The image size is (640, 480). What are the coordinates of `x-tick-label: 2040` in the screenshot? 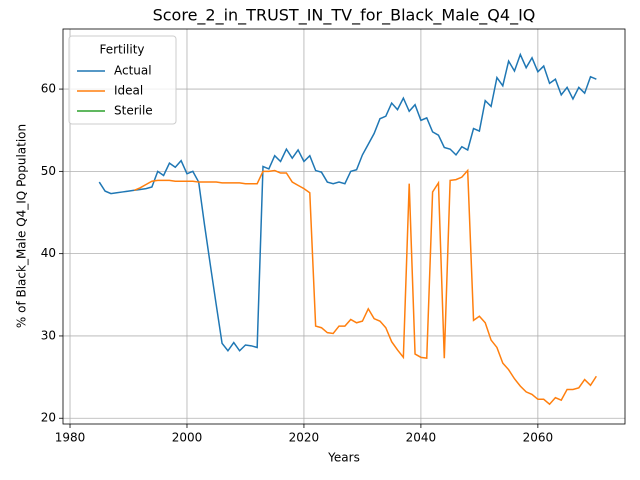 It's located at (421, 438).